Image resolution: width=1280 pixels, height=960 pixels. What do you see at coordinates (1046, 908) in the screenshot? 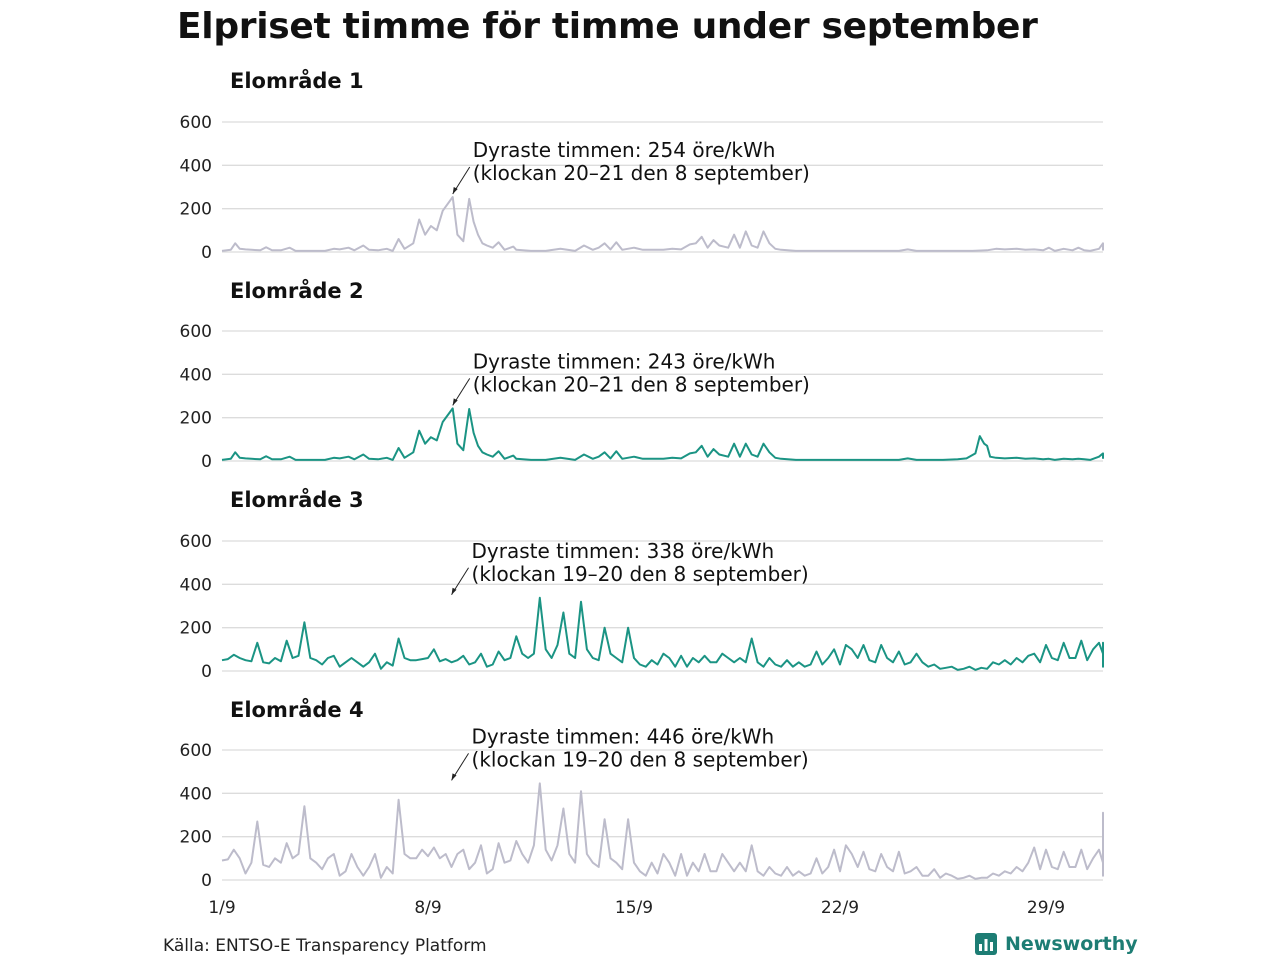
I see `x-tick-label: 29/9` at bounding box center [1046, 908].